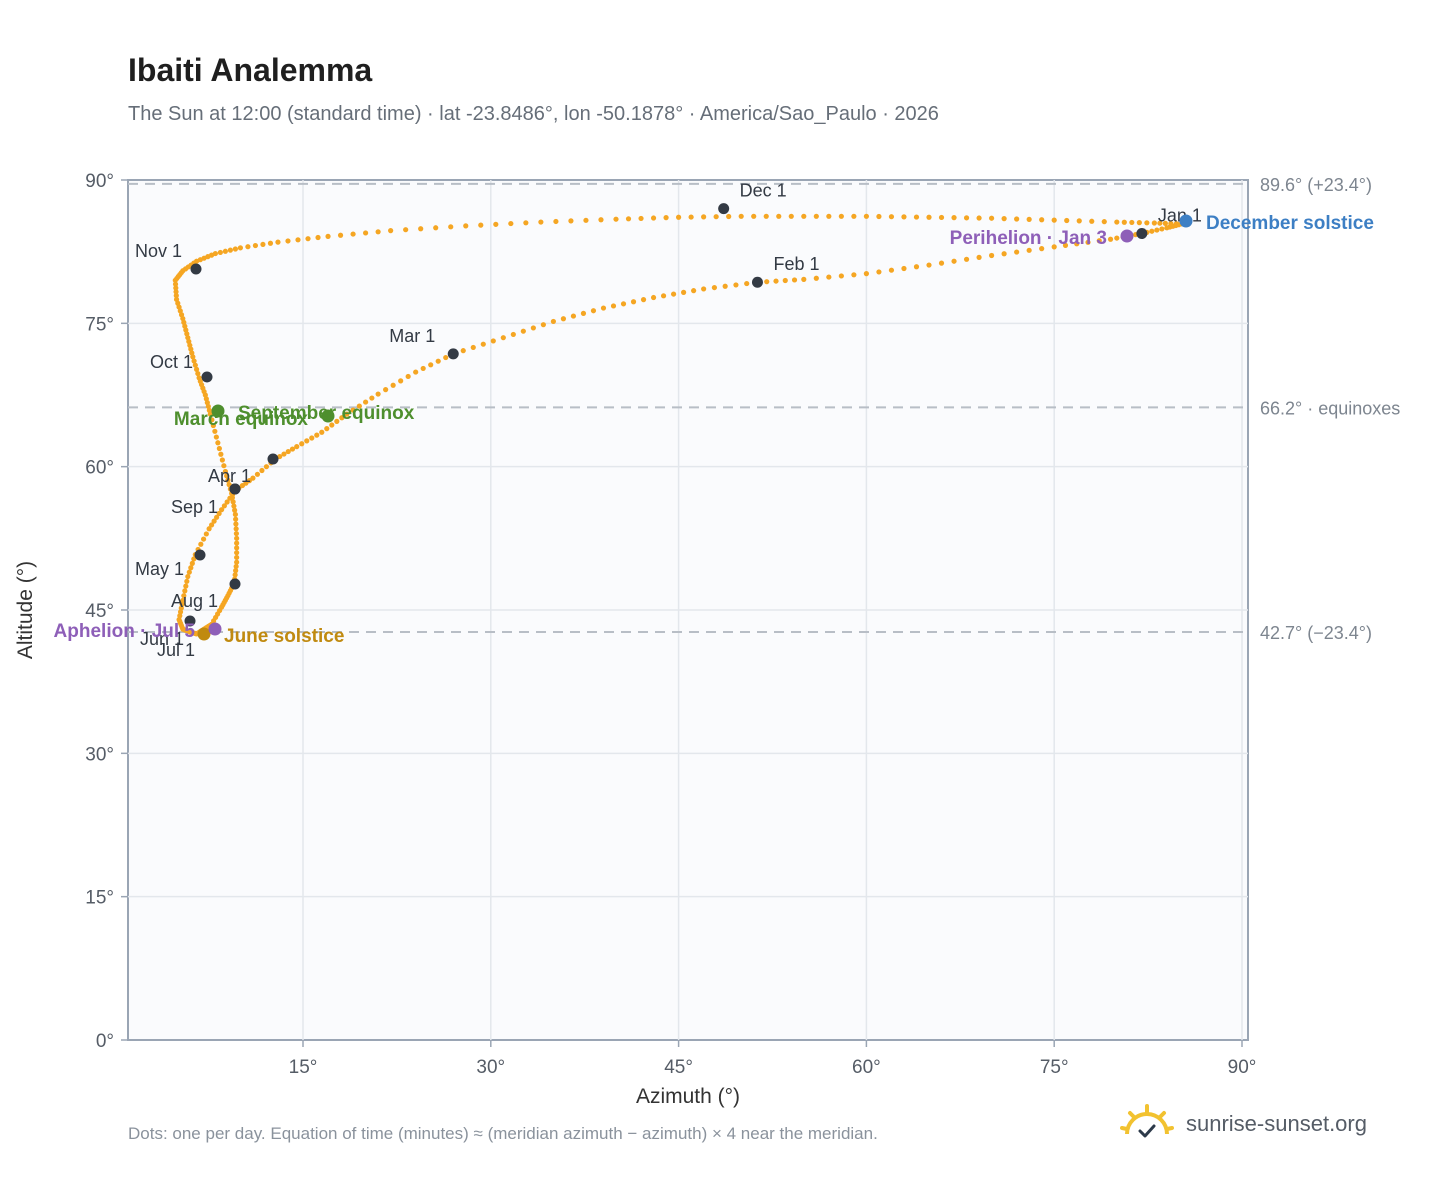 This screenshot has width=1448, height=1188. Describe the element at coordinates (1243, 1124) in the screenshot. I see `brand: sunrise-sunset.org` at that location.